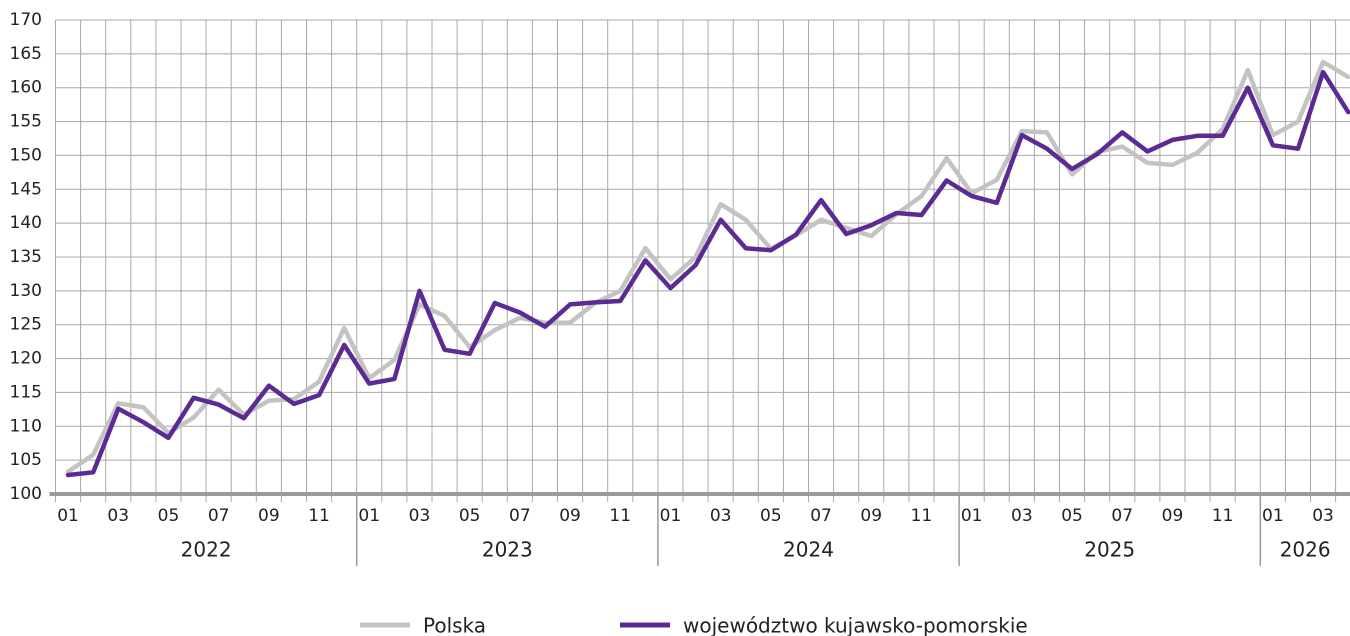 The height and width of the screenshot is (636, 1350). What do you see at coordinates (1305, 550) in the screenshot?
I see `year-label: 2026` at bounding box center [1305, 550].